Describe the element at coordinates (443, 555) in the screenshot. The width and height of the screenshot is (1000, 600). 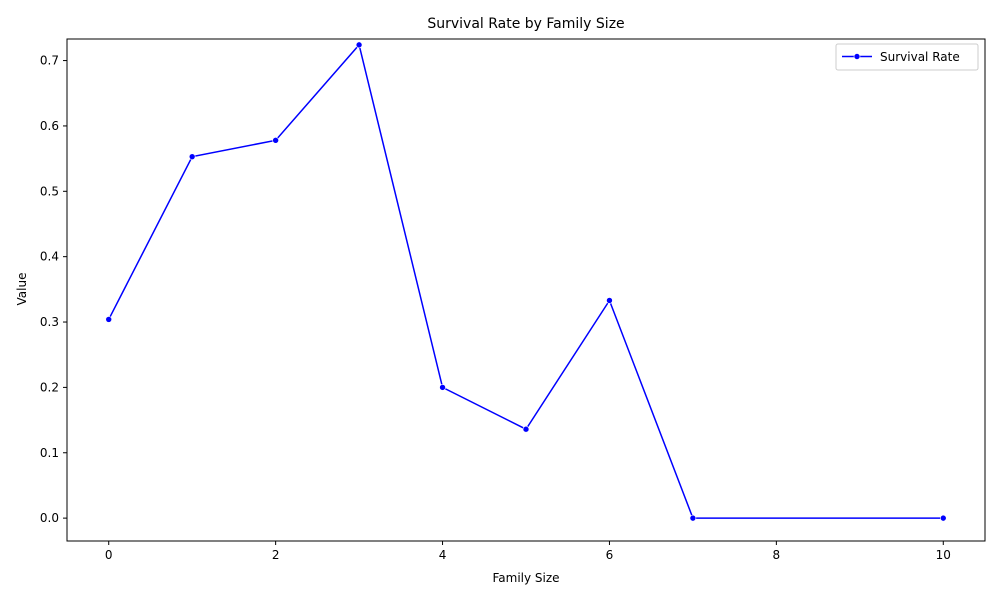
I see `x-tick-label: 4` at that location.